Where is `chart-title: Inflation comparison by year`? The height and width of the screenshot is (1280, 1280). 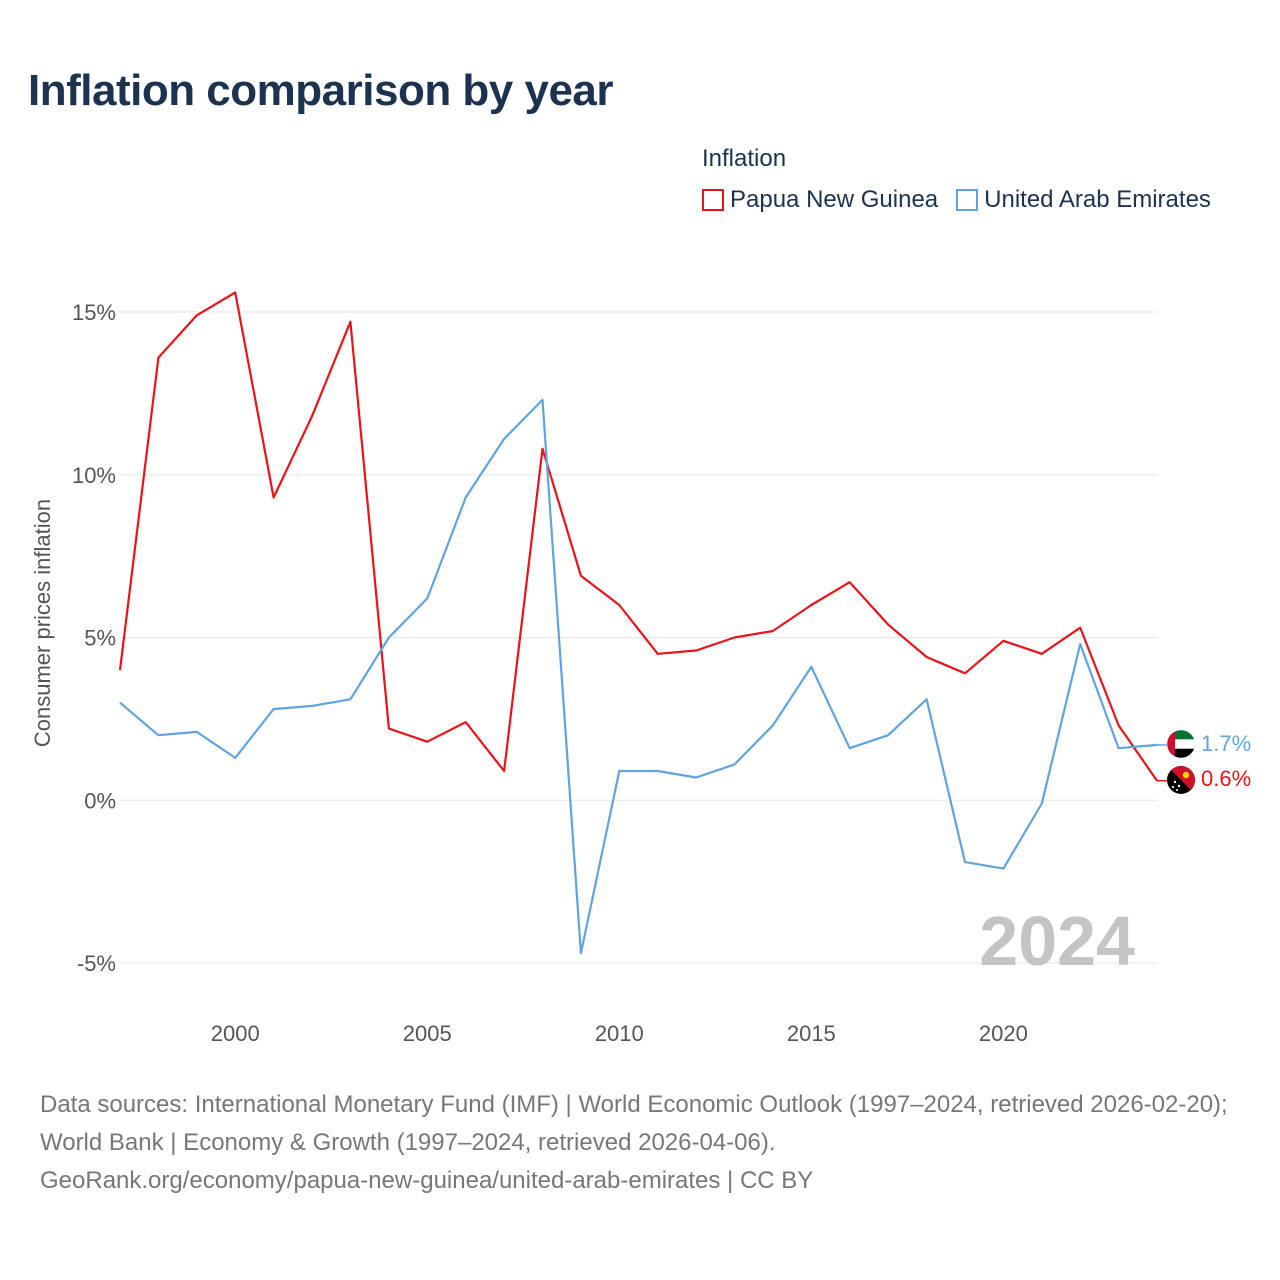
chart-title: Inflation comparison by year is located at coordinates (321, 90).